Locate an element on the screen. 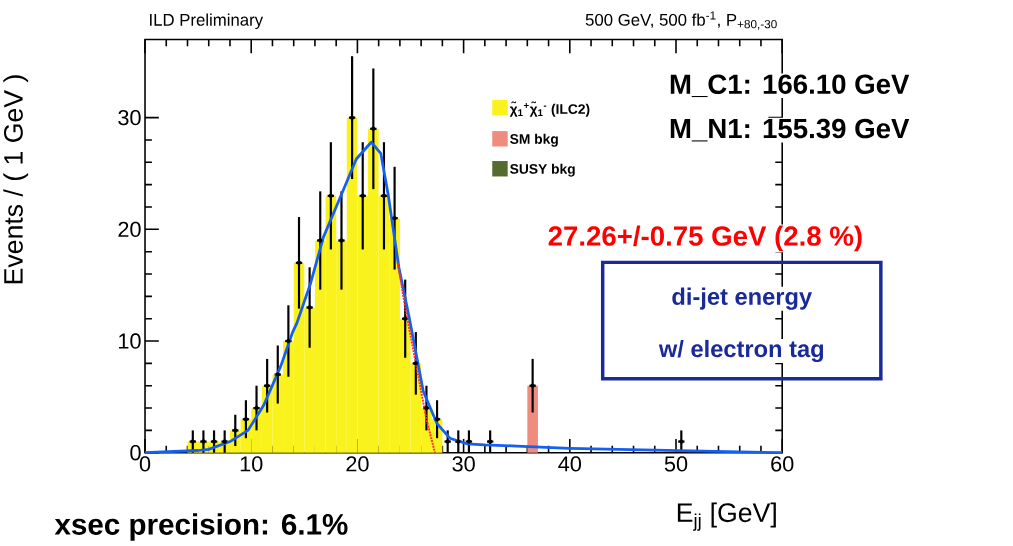 The image size is (1013, 546). y-tick-label: 10 is located at coordinates (130, 341).